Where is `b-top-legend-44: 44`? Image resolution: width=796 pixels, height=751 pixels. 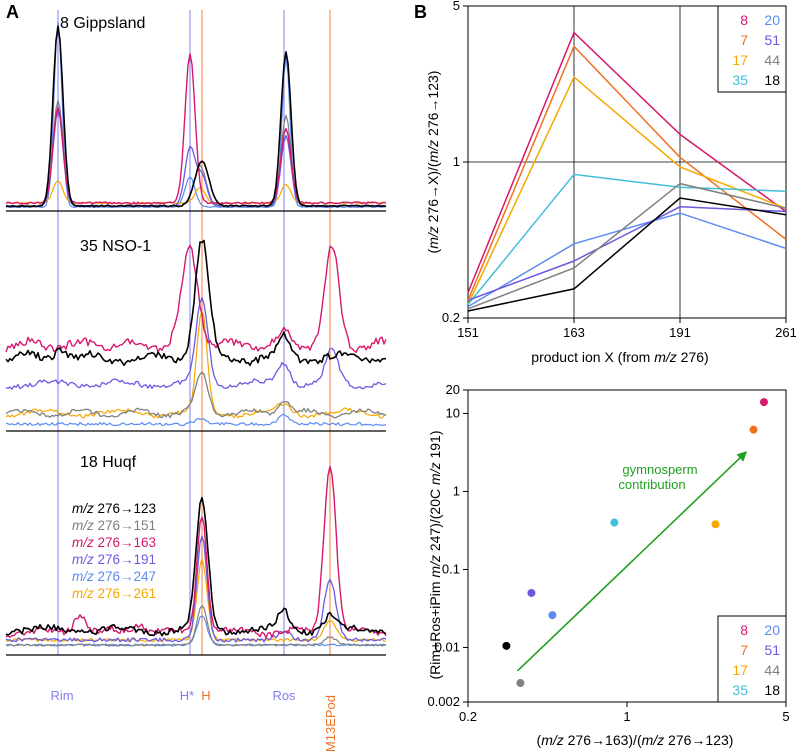 b-top-legend-44: 44 is located at coordinates (772, 60).